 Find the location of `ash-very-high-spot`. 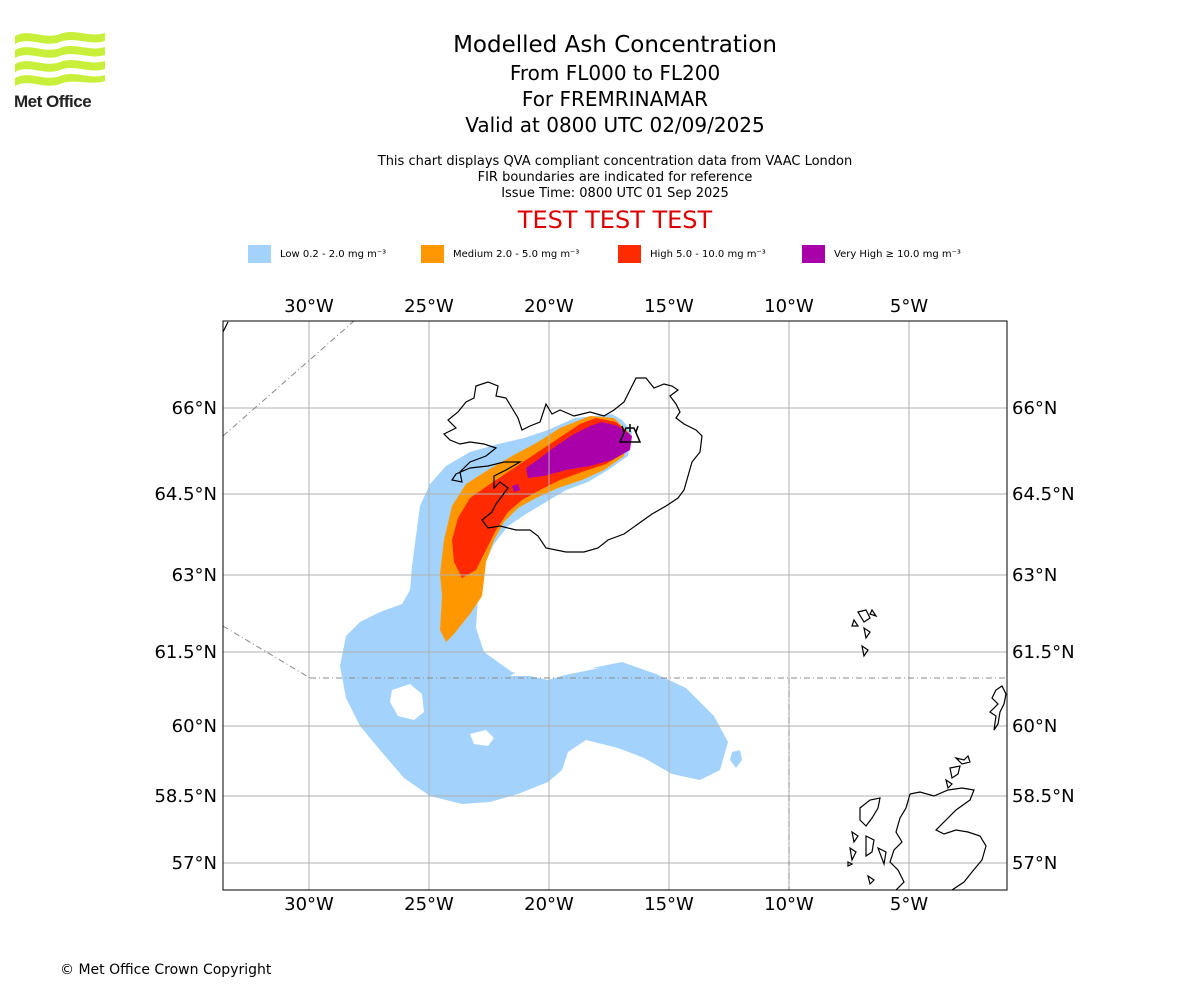

ash-very-high-spot is located at coordinates (516, 488).